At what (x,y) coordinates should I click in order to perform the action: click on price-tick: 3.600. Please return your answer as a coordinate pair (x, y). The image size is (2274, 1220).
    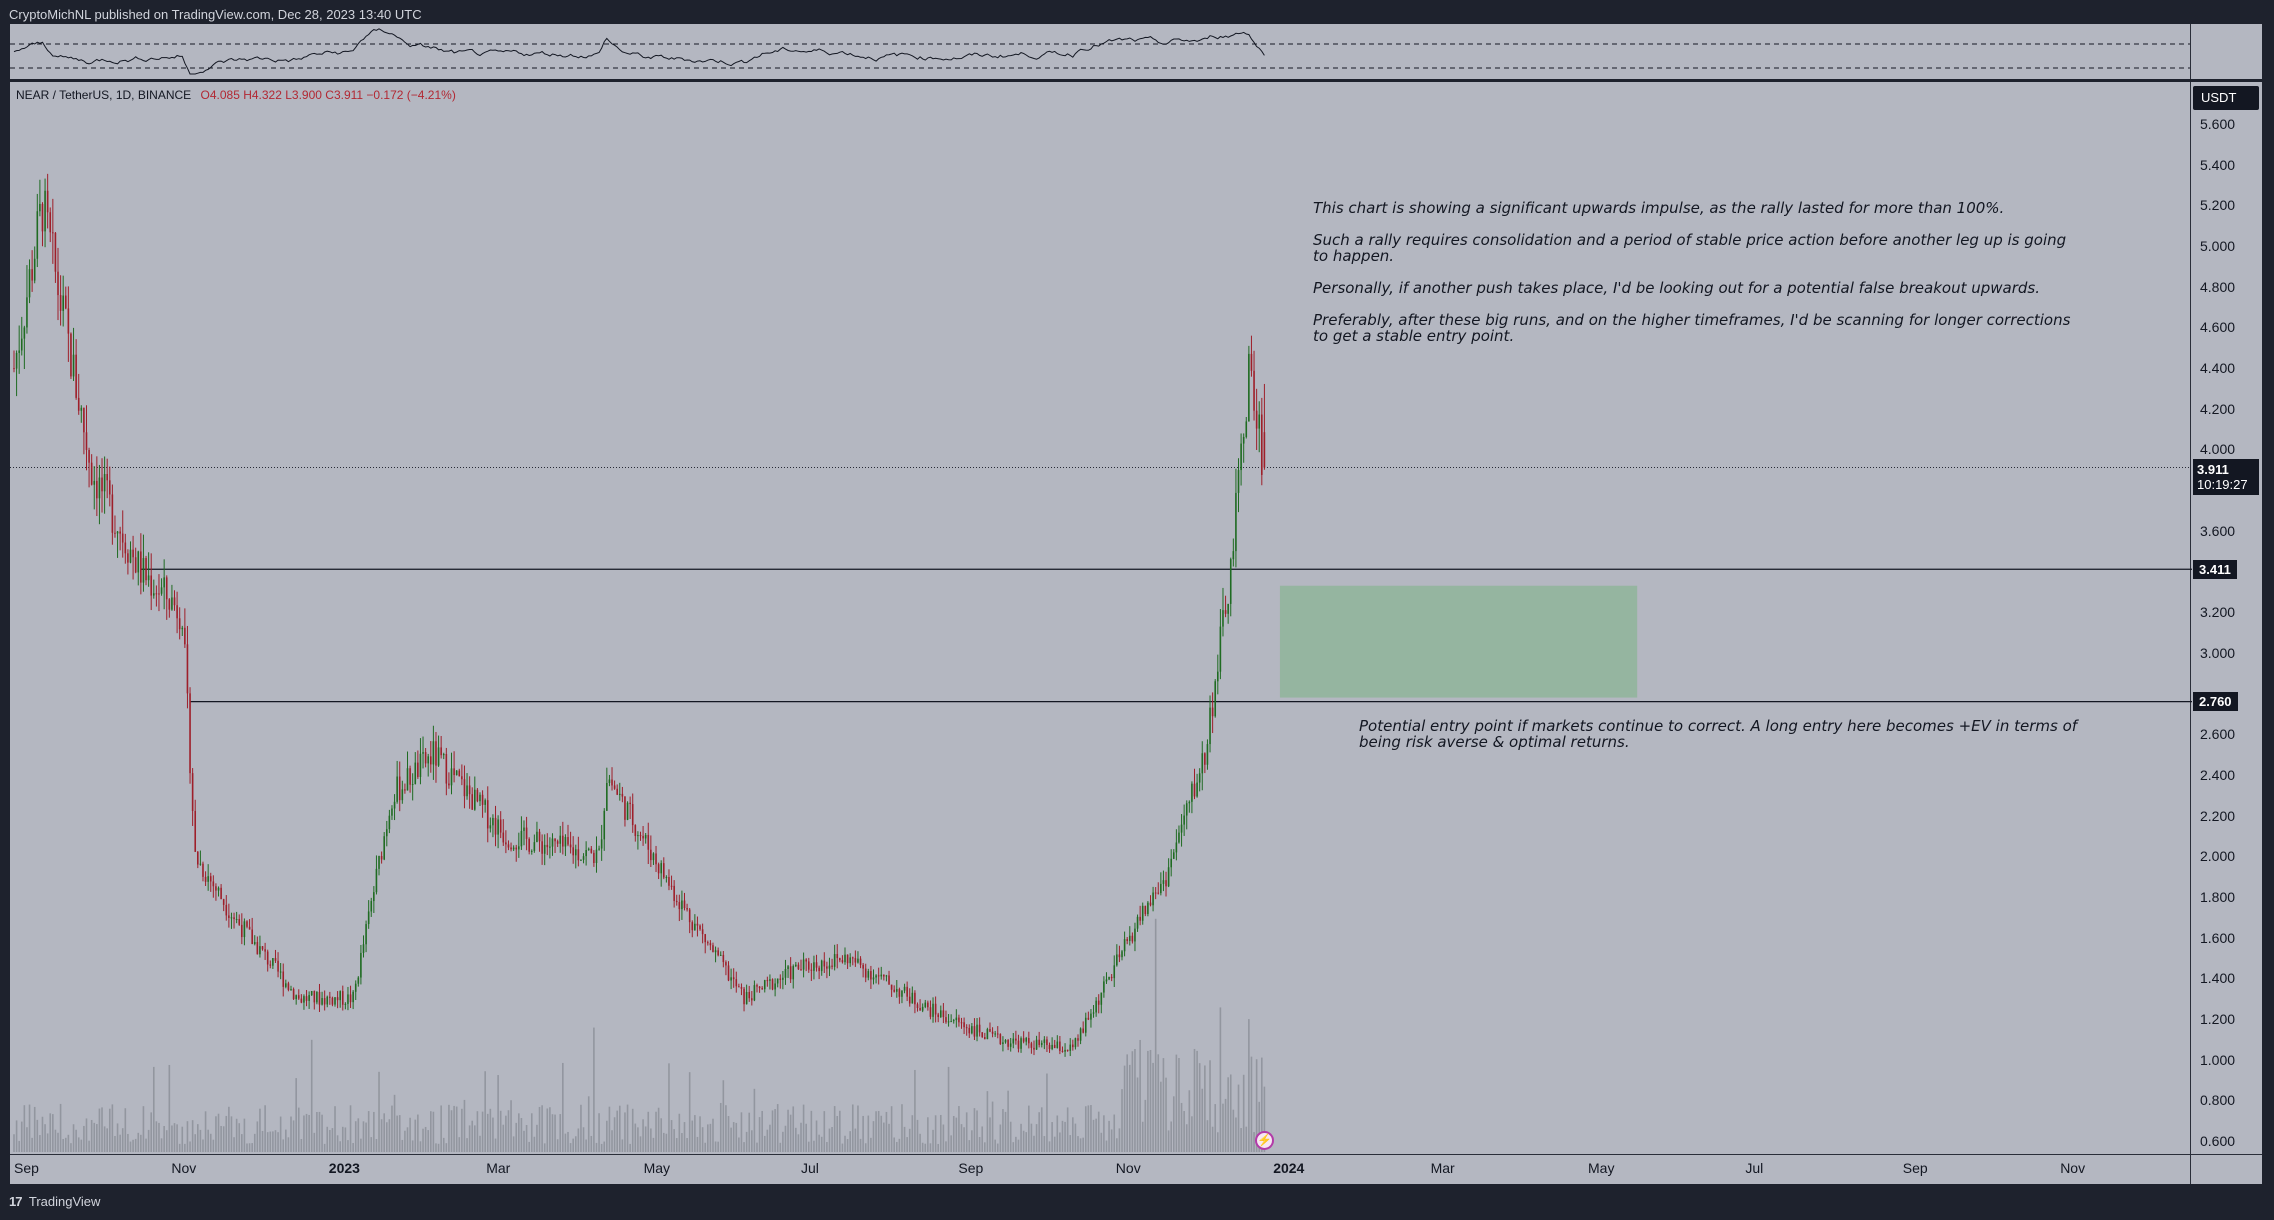
    Looking at the image, I should click on (2218, 530).